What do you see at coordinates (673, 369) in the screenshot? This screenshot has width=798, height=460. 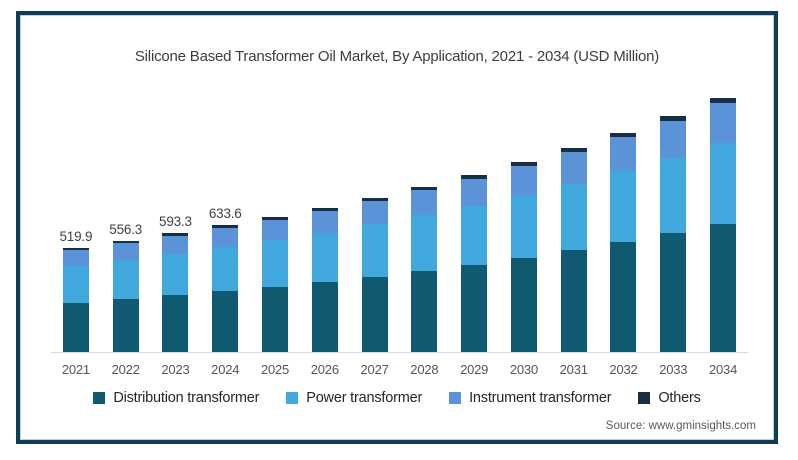 I see `x-axis-label: 2033` at bounding box center [673, 369].